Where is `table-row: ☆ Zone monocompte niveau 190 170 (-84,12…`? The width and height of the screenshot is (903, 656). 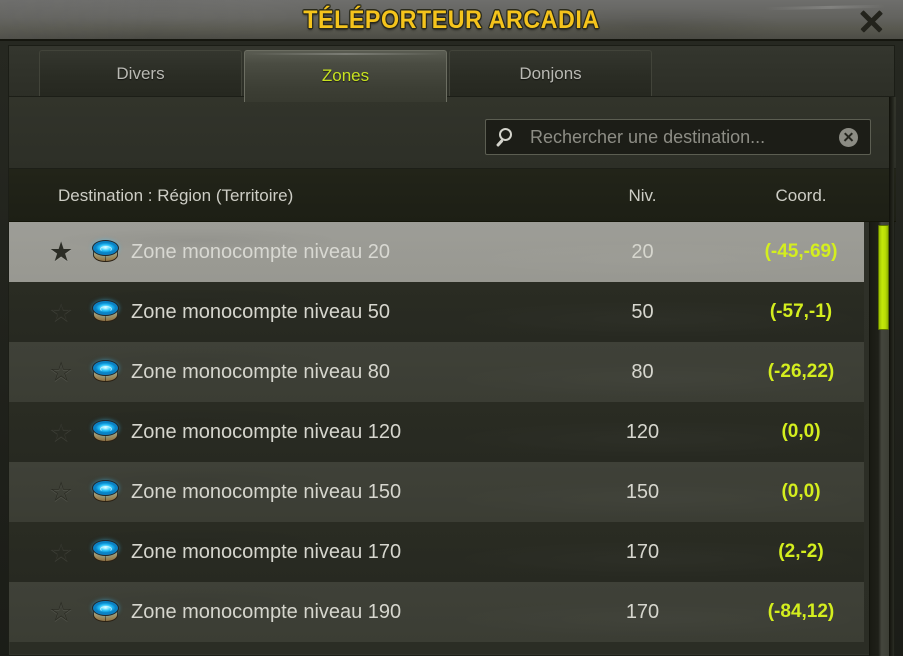 table-row: ☆ Zone monocompte niveau 190 170 (-84,12… is located at coordinates (436, 612).